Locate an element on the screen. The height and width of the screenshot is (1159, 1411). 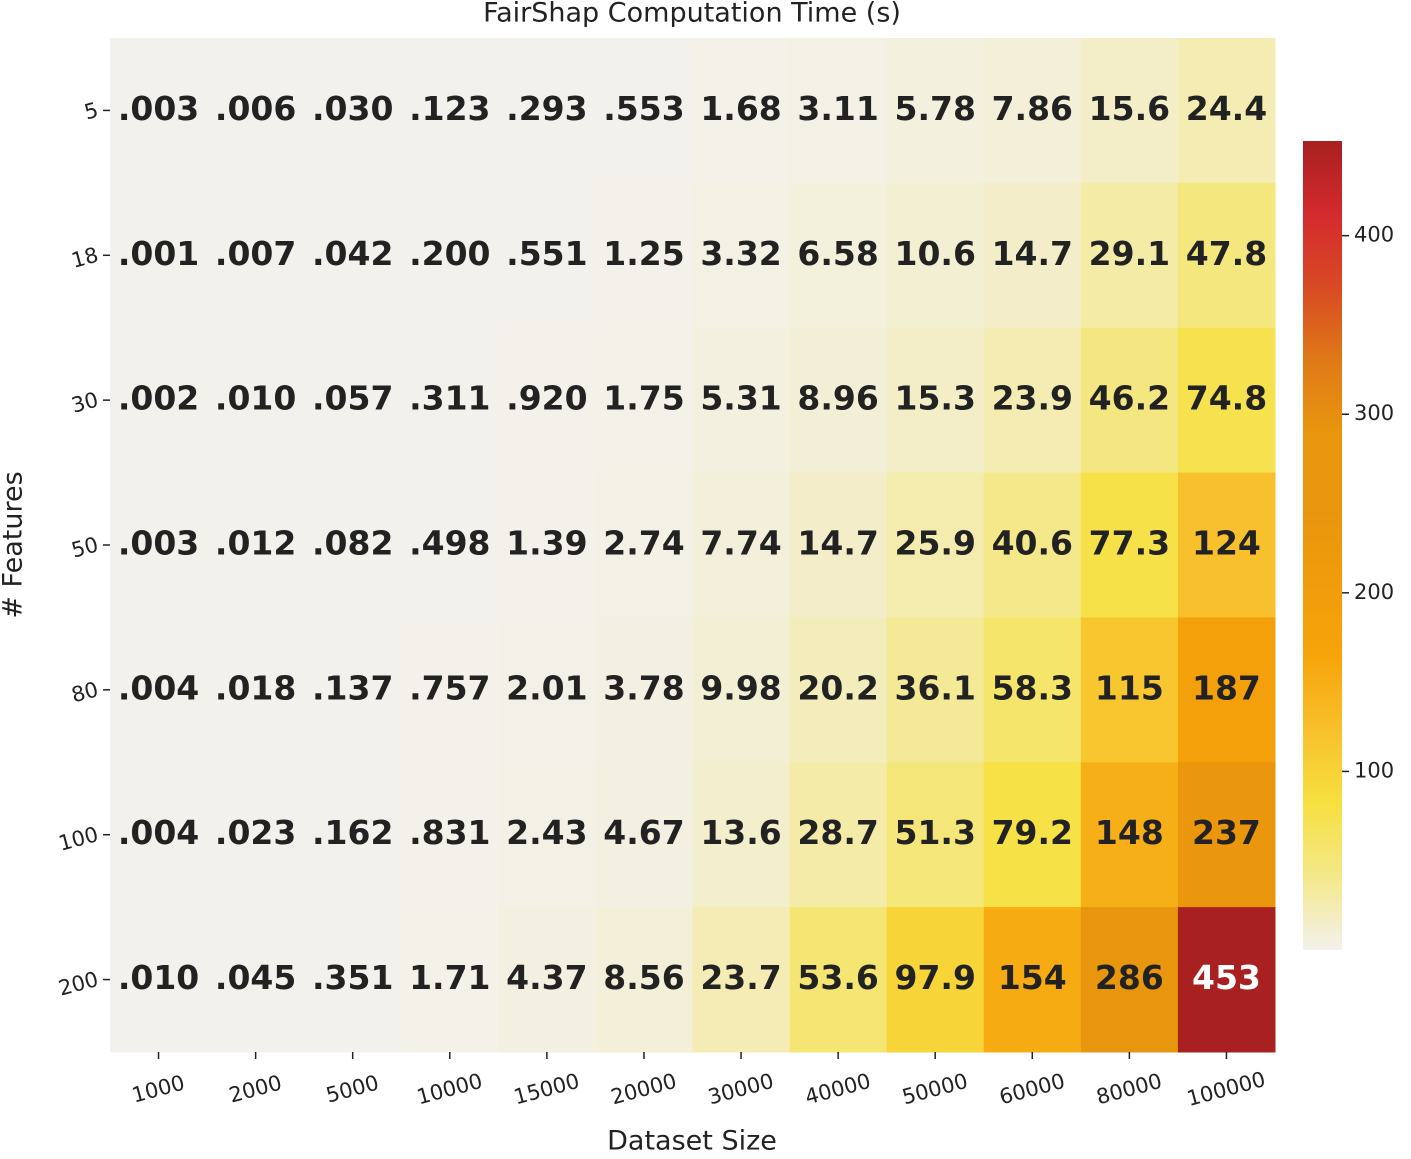
cell-label: 115 is located at coordinates (1129, 687).